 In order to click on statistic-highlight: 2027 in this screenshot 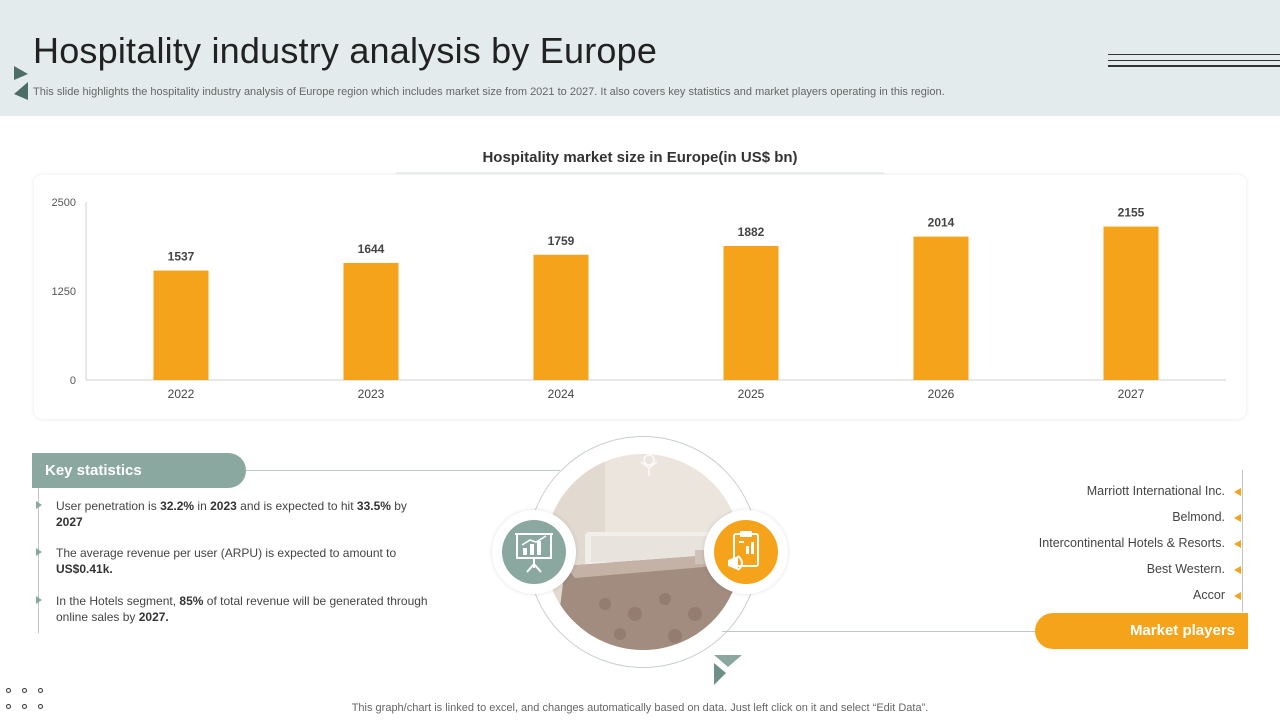, I will do `click(69, 522)`.